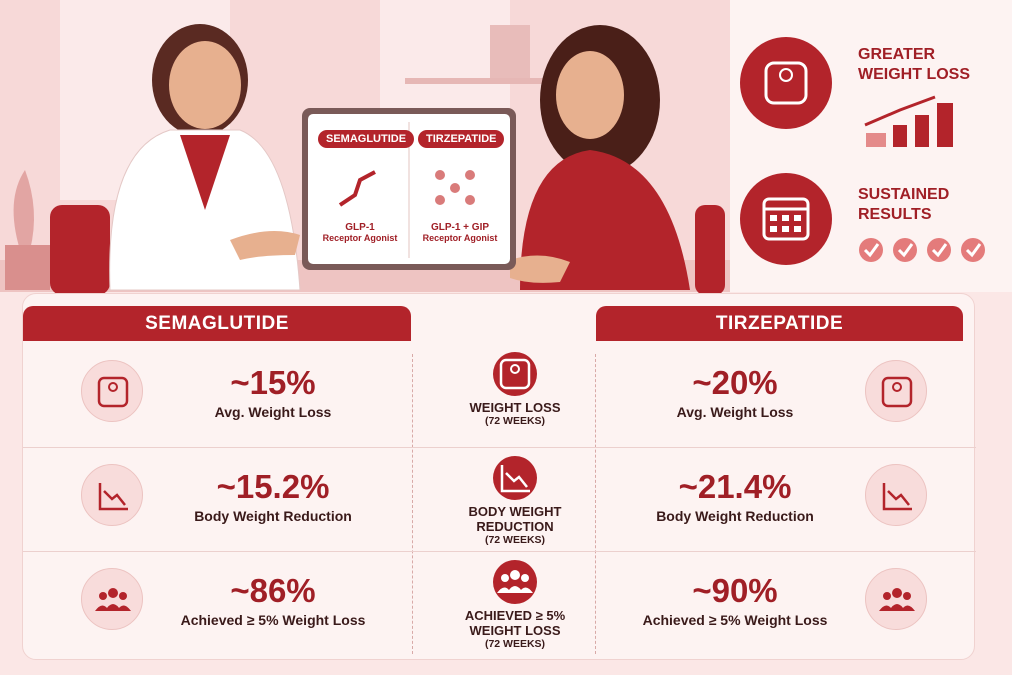  I want to click on metric: WEIGHT LOSS (72 WEEKS), so click(515, 389).